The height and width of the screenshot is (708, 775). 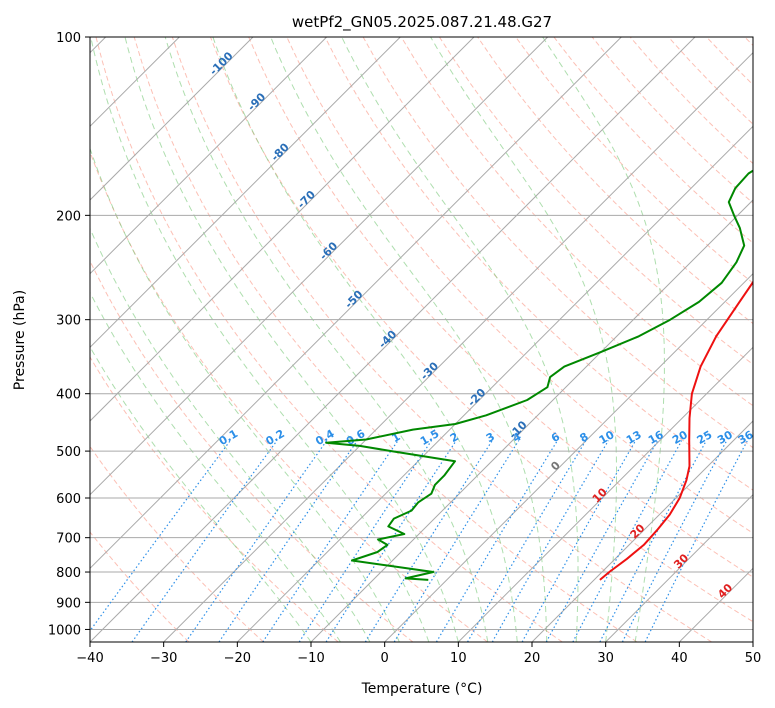 What do you see at coordinates (68, 573) in the screenshot?
I see `y-tick-label: 800` at bounding box center [68, 573].